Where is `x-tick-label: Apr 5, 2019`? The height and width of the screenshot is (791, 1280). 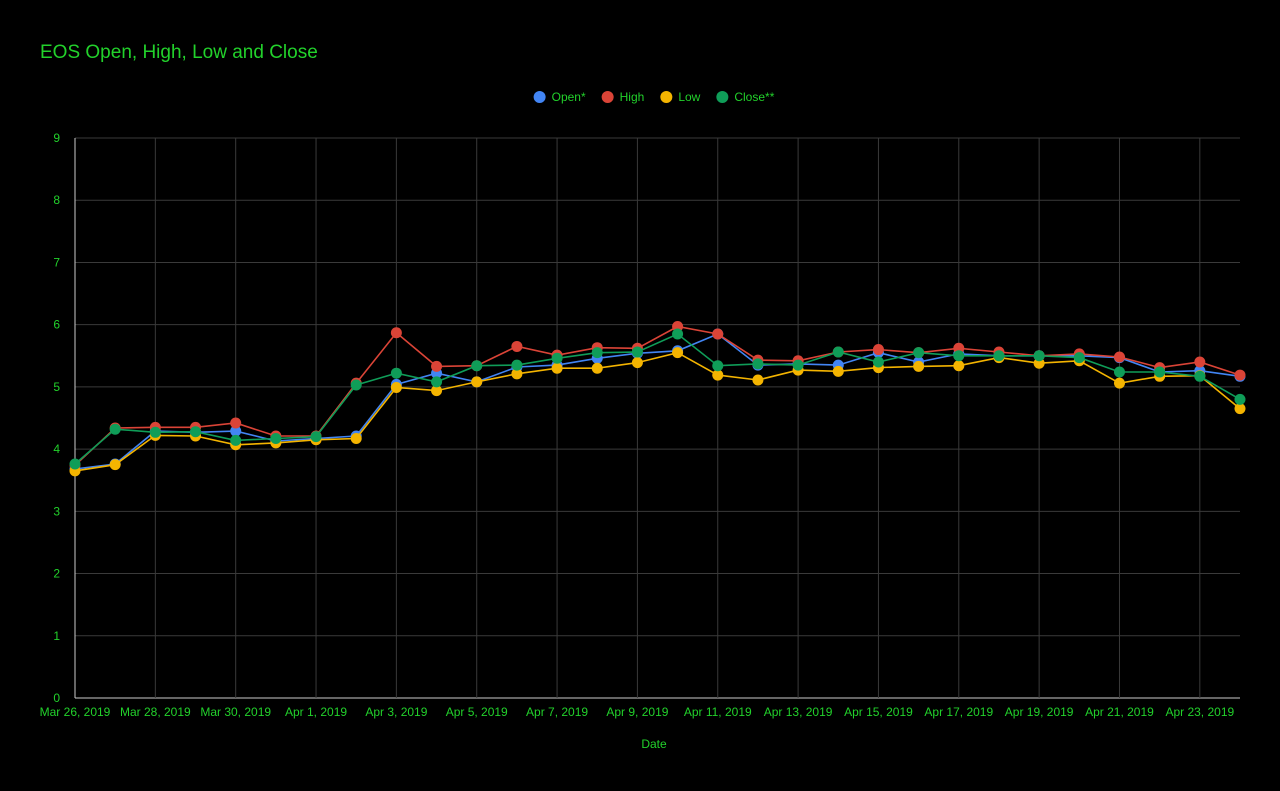
x-tick-label: Apr 5, 2019 is located at coordinates (477, 712).